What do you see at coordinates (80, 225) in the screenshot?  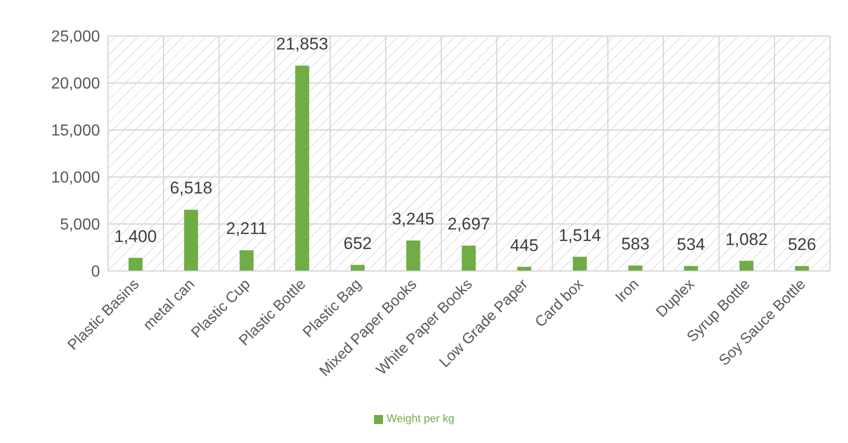 I see `y-tick-label: 5,000` at bounding box center [80, 225].